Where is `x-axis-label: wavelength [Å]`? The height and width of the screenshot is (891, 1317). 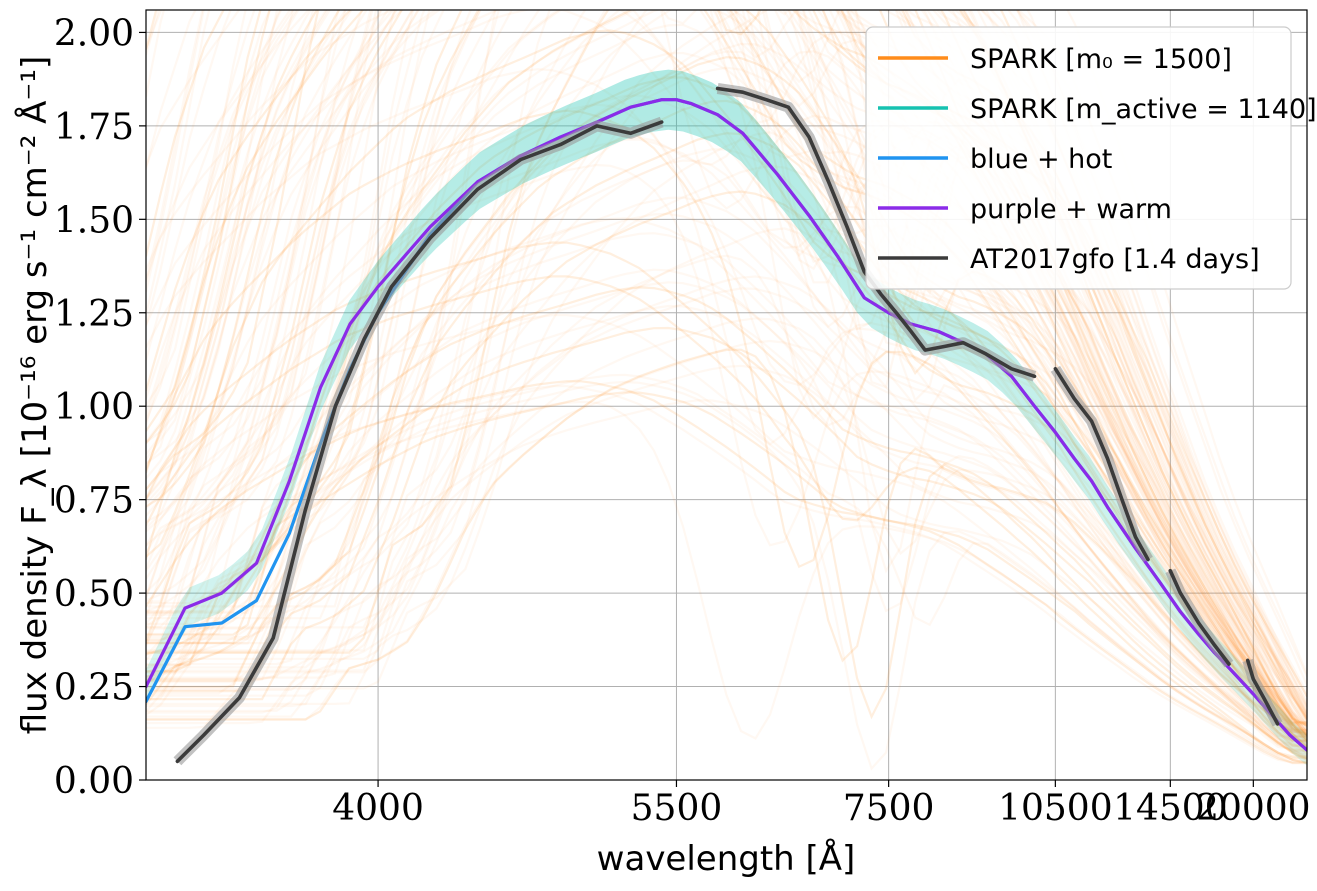 x-axis-label: wavelength [Å] is located at coordinates (726, 858).